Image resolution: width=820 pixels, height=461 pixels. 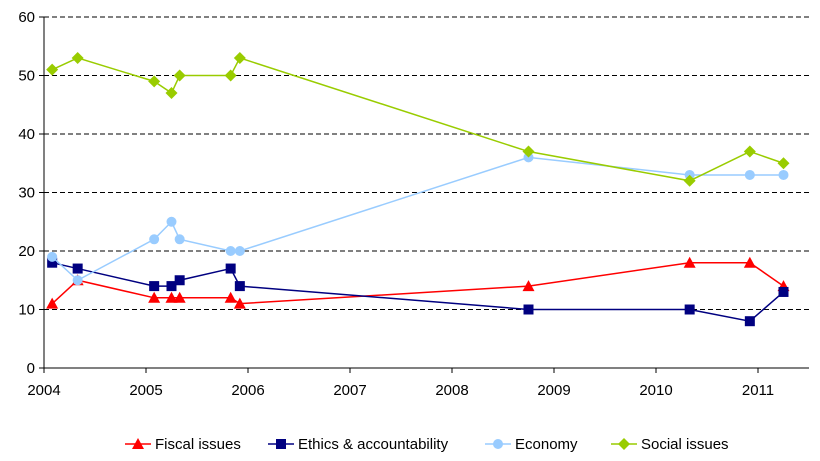 I want to click on series-ethics-accountability, so click(x=418, y=292).